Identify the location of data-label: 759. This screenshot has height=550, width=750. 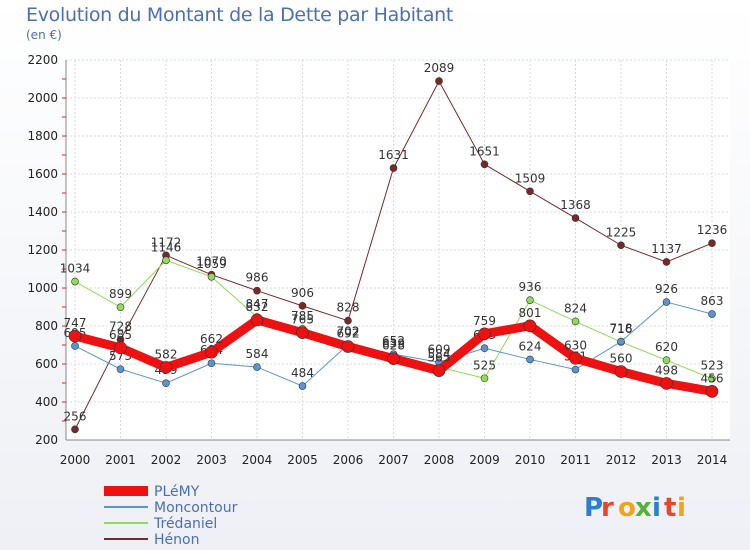
(484, 321).